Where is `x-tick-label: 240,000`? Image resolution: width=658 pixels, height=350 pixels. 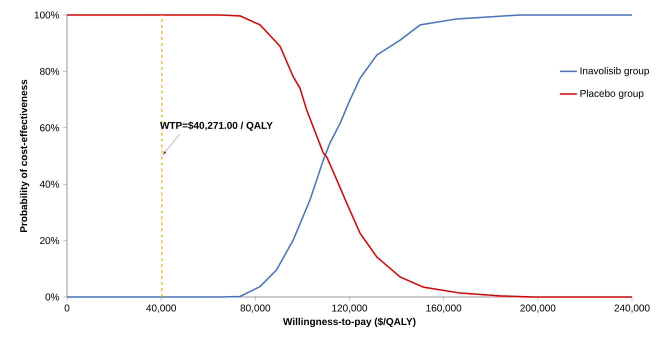 x-tick-label: 240,000 is located at coordinates (632, 308).